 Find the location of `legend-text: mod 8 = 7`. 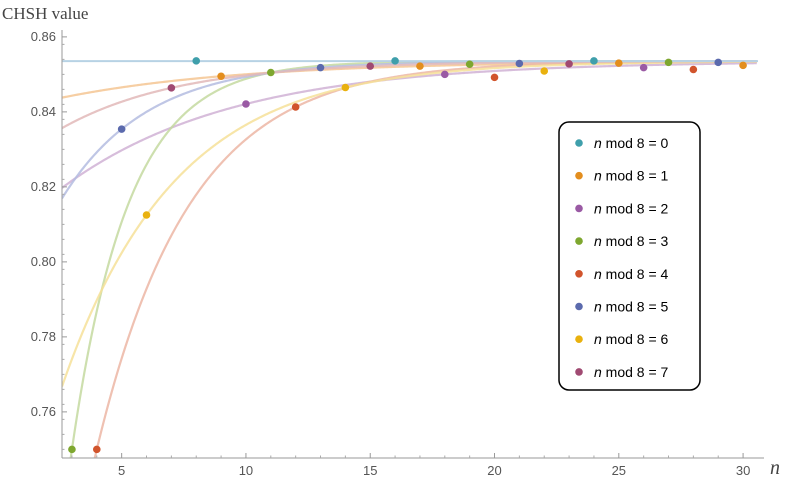

legend-text: mod 8 = 7 is located at coordinates (635, 372).